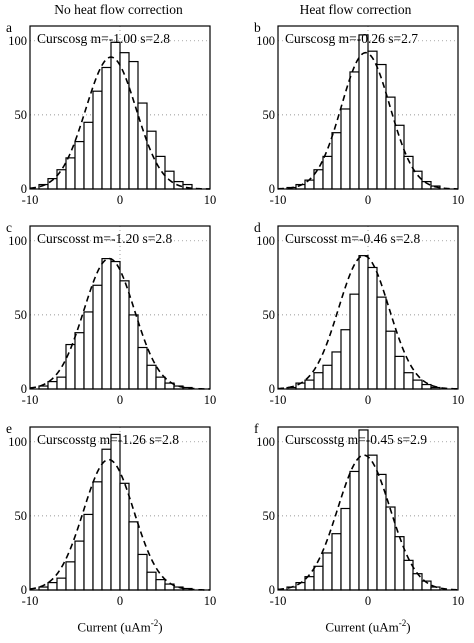  Describe the element at coordinates (257, 227) in the screenshot. I see `panel-letter: d` at that location.